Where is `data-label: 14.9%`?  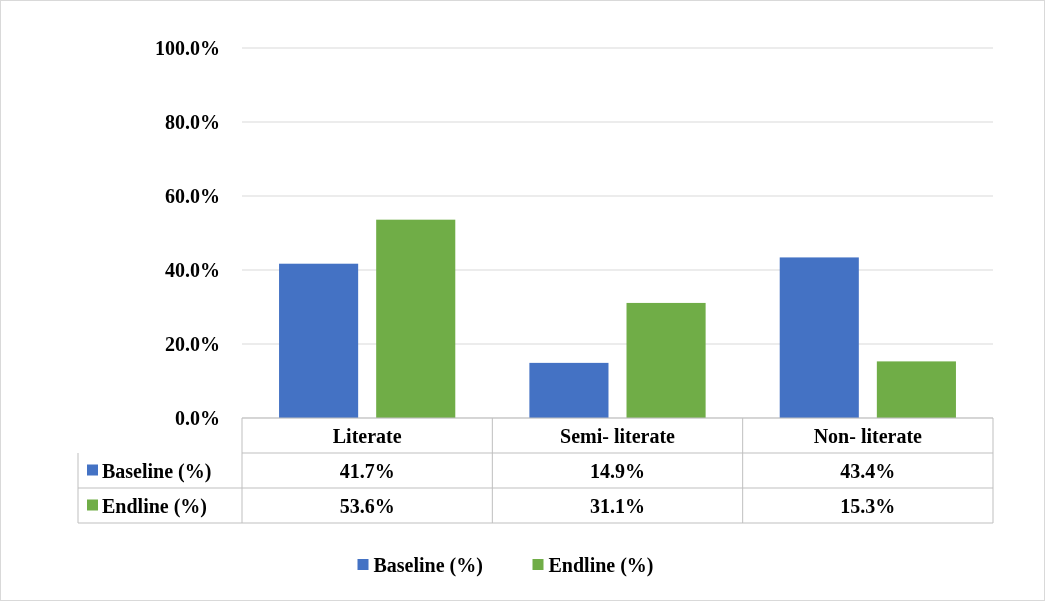
data-label: 14.9% is located at coordinates (617, 470).